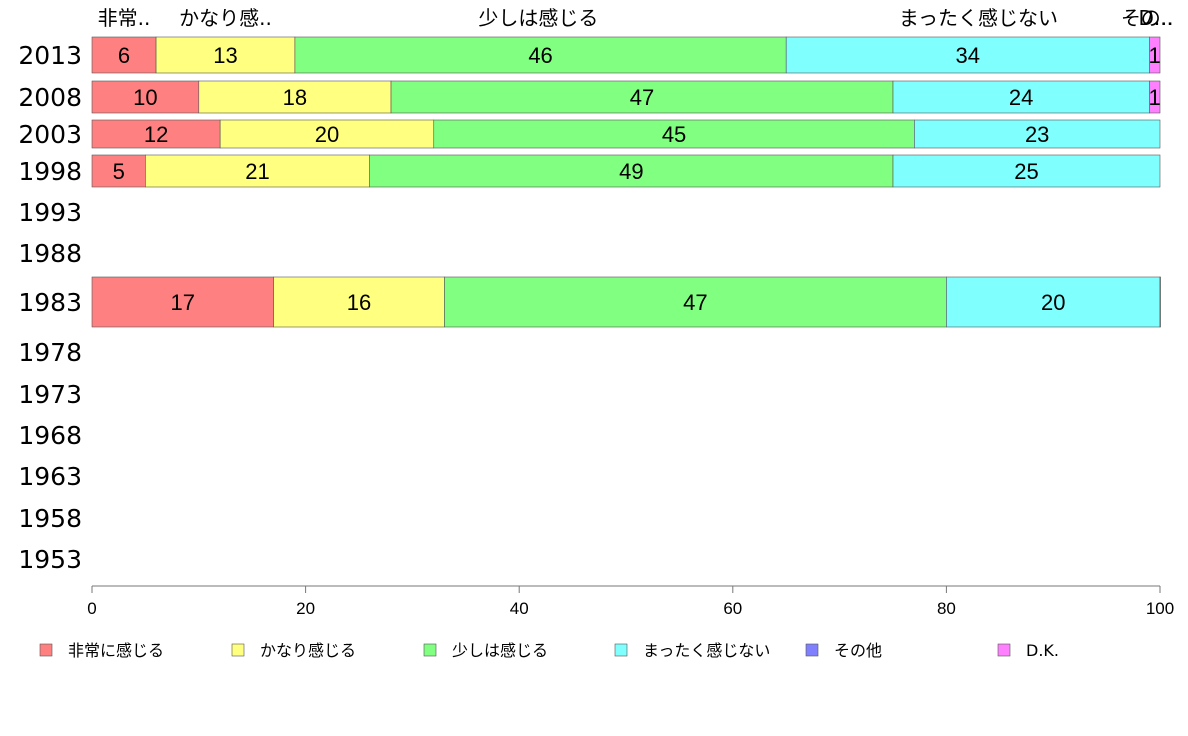  I want to click on data-label: 6, so click(124, 55).